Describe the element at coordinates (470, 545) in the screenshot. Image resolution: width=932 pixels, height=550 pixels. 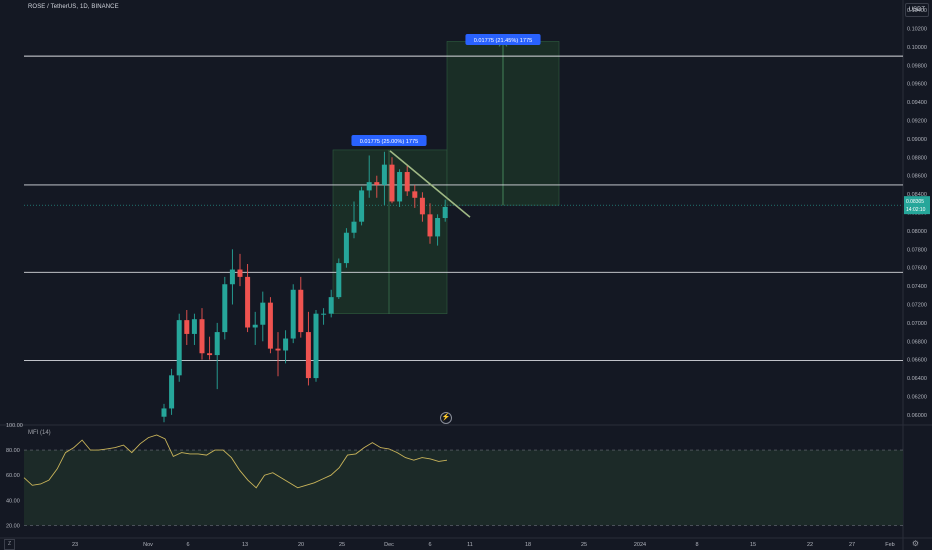
I see `date-tick: 11` at that location.